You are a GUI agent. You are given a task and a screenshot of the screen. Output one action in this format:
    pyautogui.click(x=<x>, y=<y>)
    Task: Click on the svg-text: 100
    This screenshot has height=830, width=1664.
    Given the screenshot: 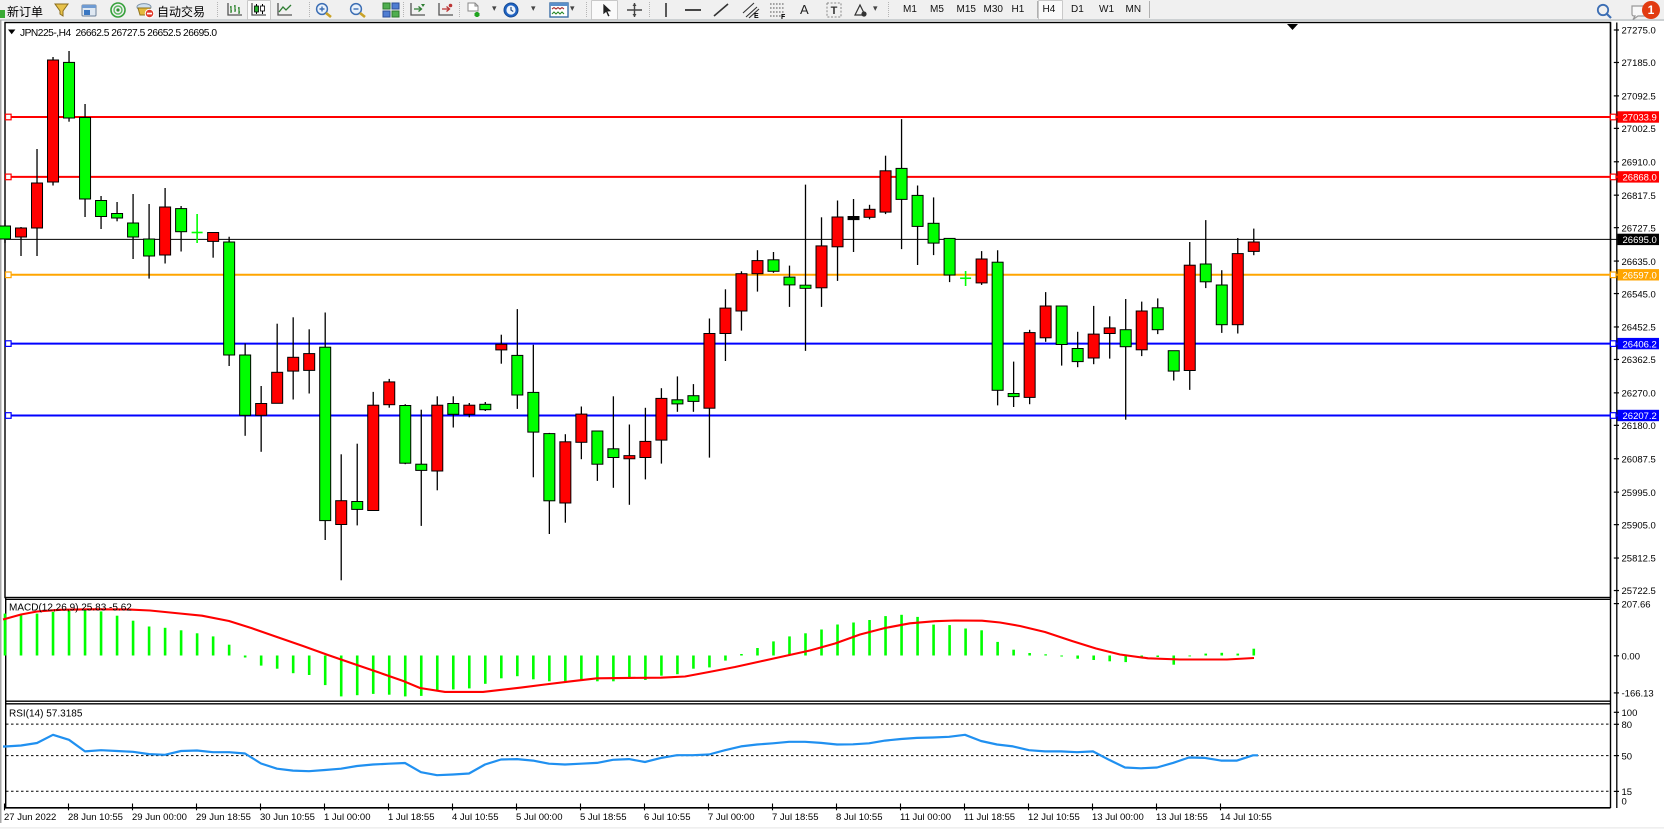 What is the action you would take?
    pyautogui.click(x=1630, y=713)
    